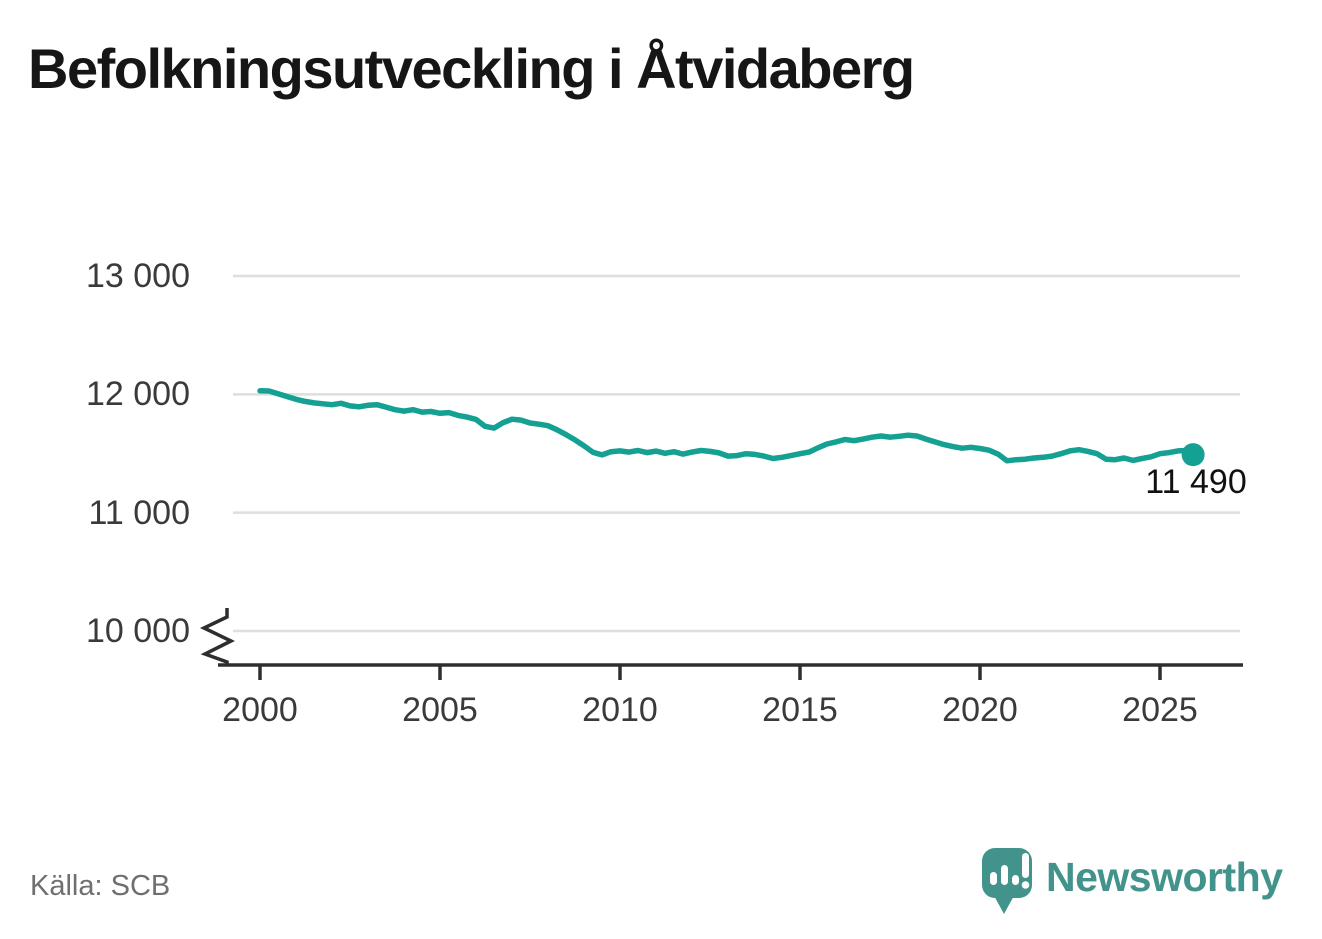  What do you see at coordinates (620, 710) in the screenshot?
I see `x-tick-label: 2010` at bounding box center [620, 710].